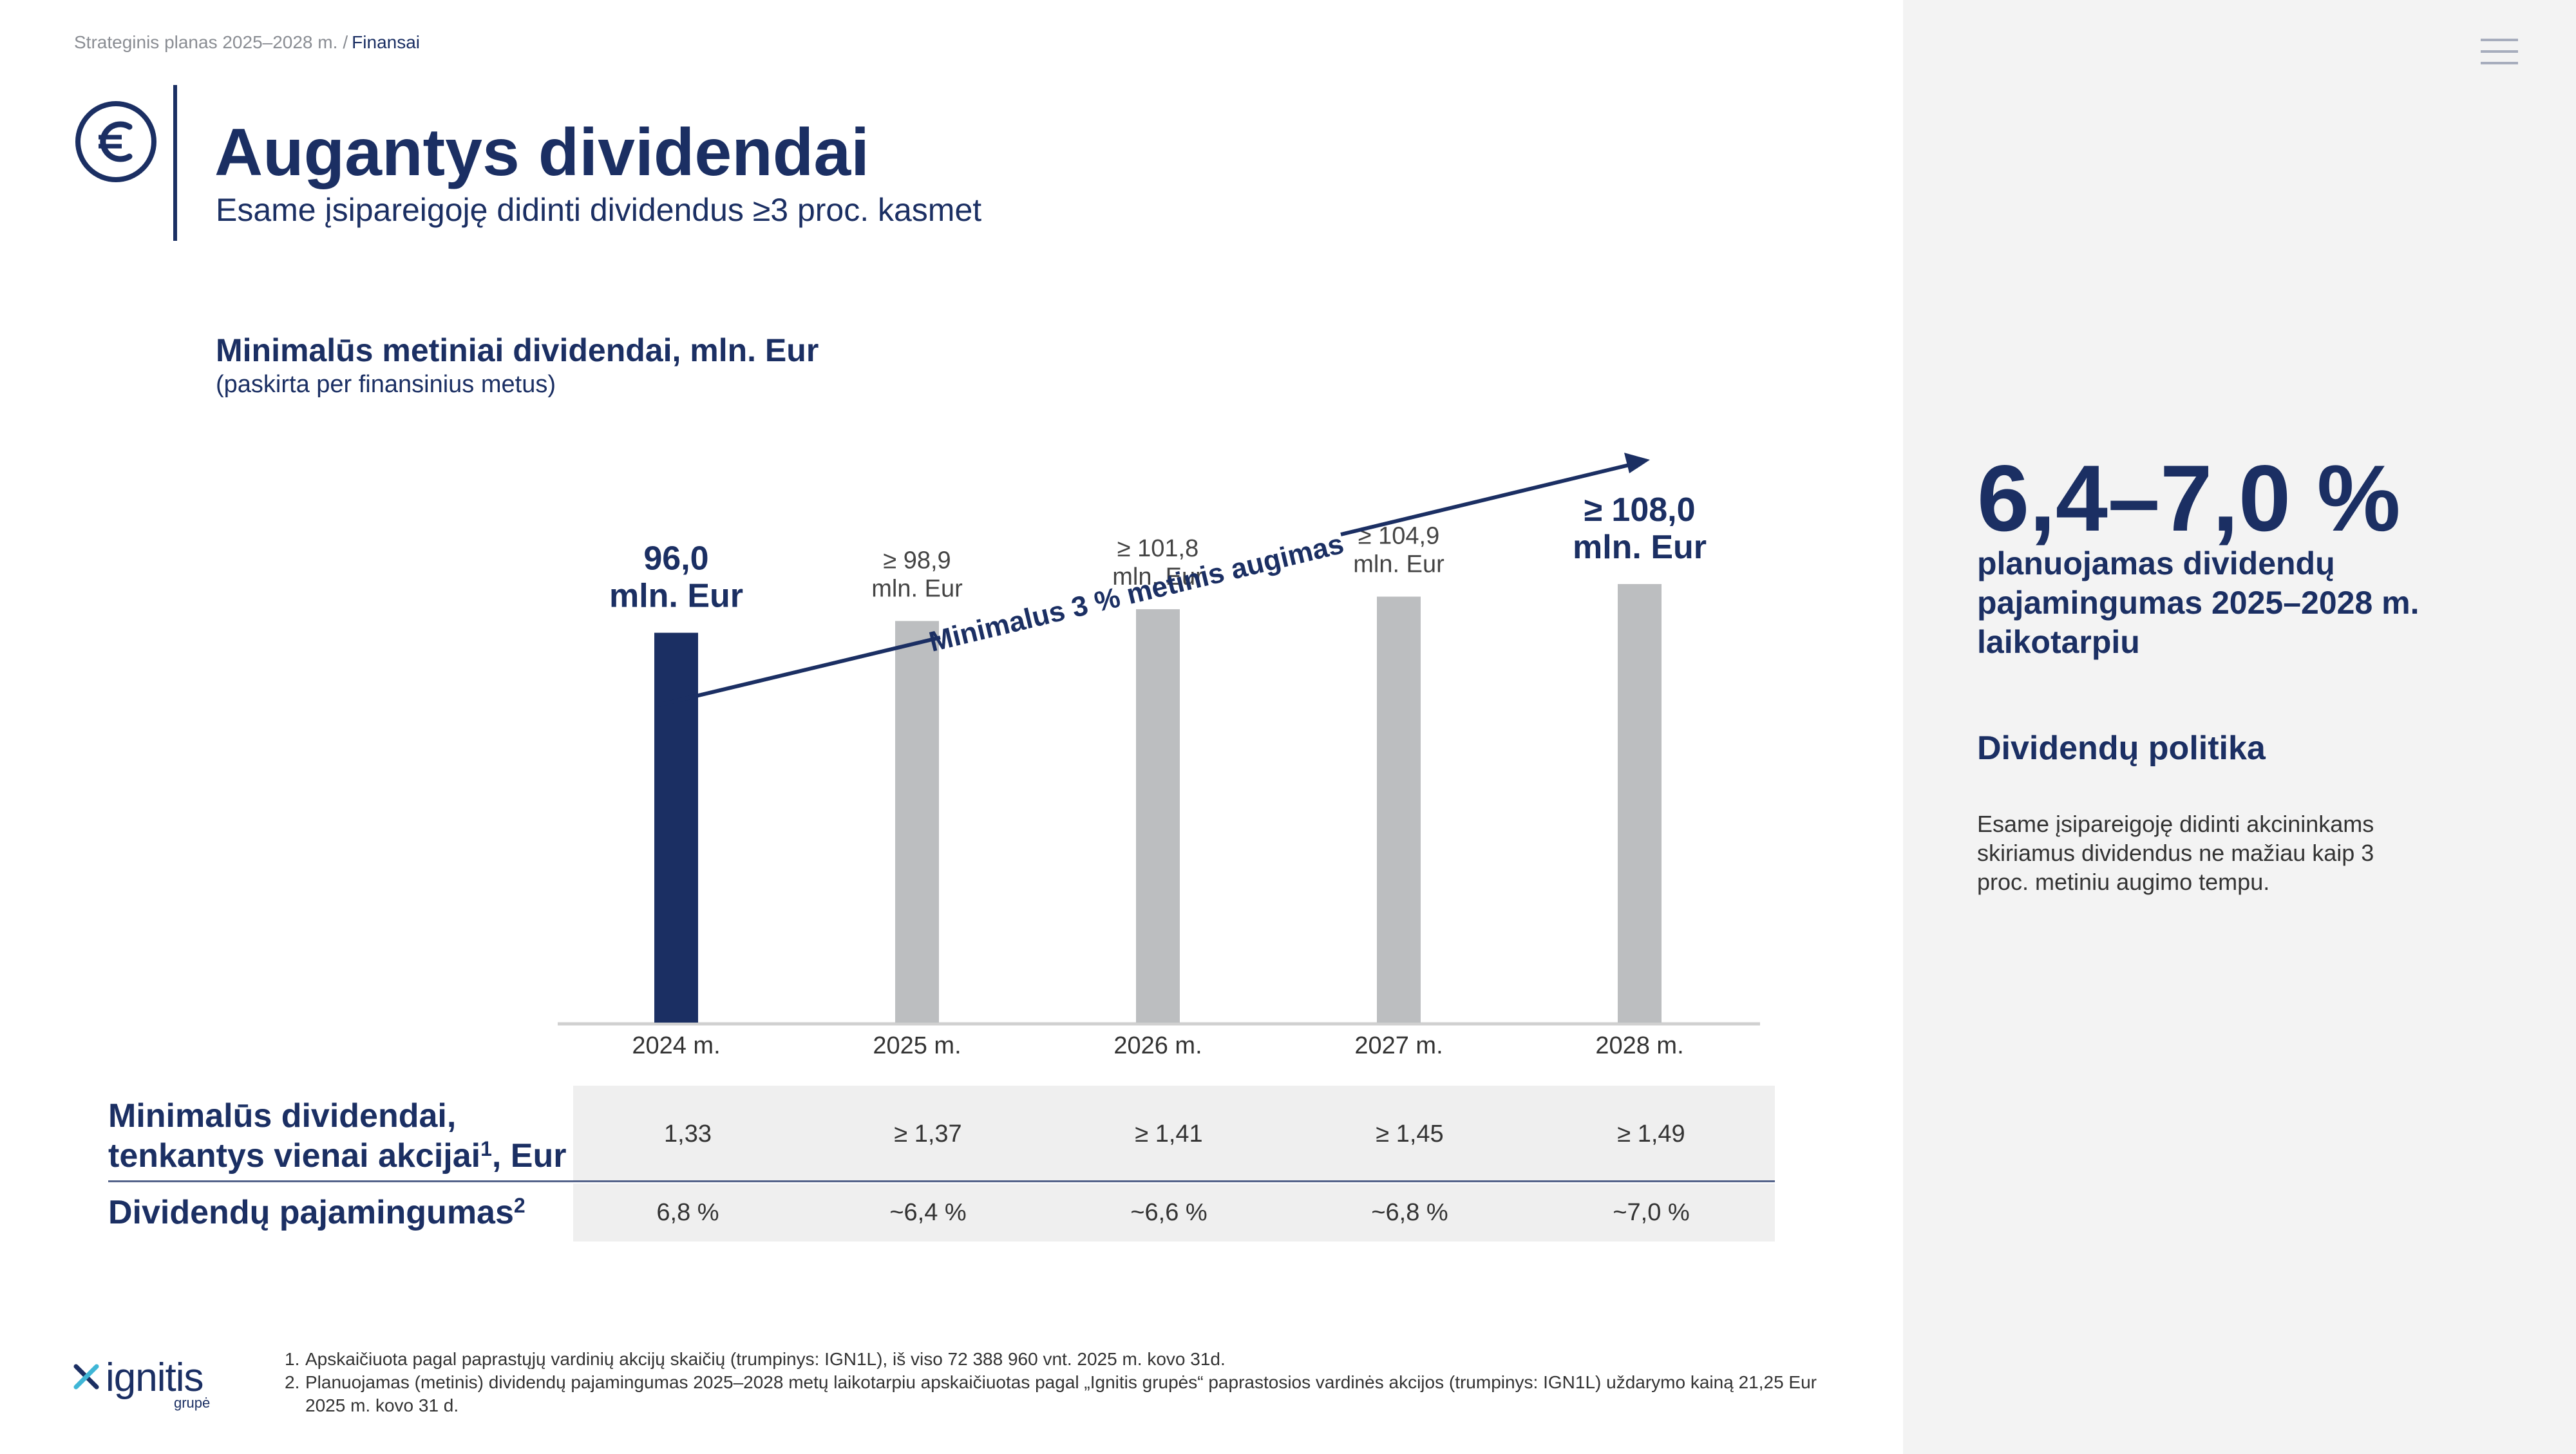  I want to click on chart-subtitle: (paskirta per finansinius metus), so click(386, 384).